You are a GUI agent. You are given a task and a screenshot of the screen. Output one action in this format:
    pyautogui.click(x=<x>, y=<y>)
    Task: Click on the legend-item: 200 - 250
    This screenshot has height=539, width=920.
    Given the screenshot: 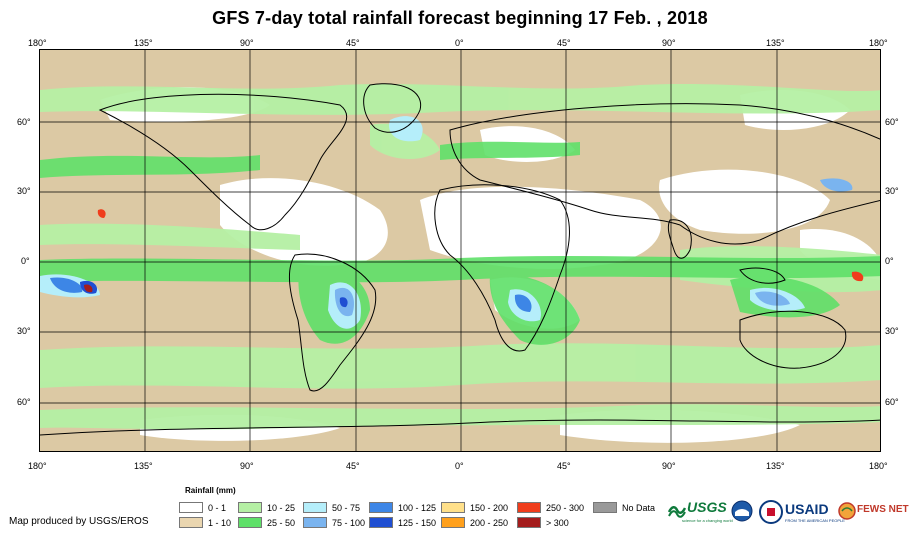 What is the action you would take?
    pyautogui.click(x=474, y=522)
    